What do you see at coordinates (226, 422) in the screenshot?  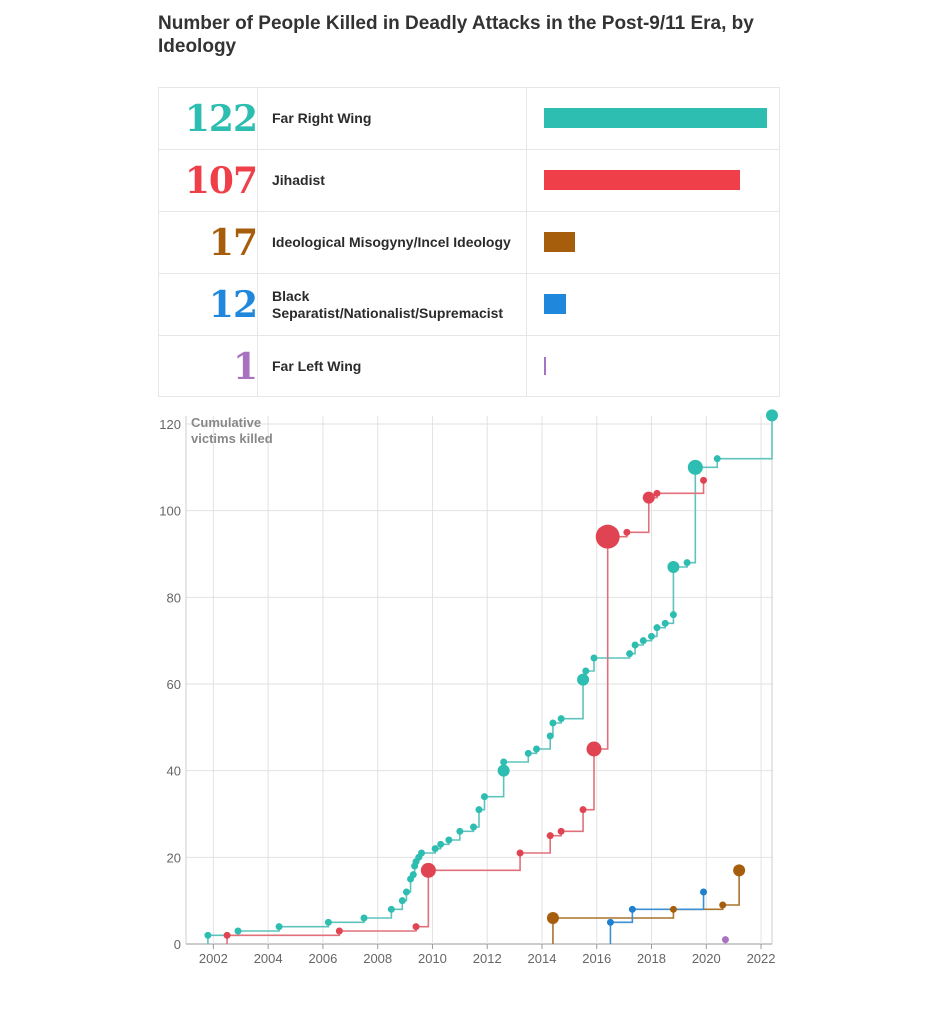 I see `y-axis-label-line1: Cumulative` at bounding box center [226, 422].